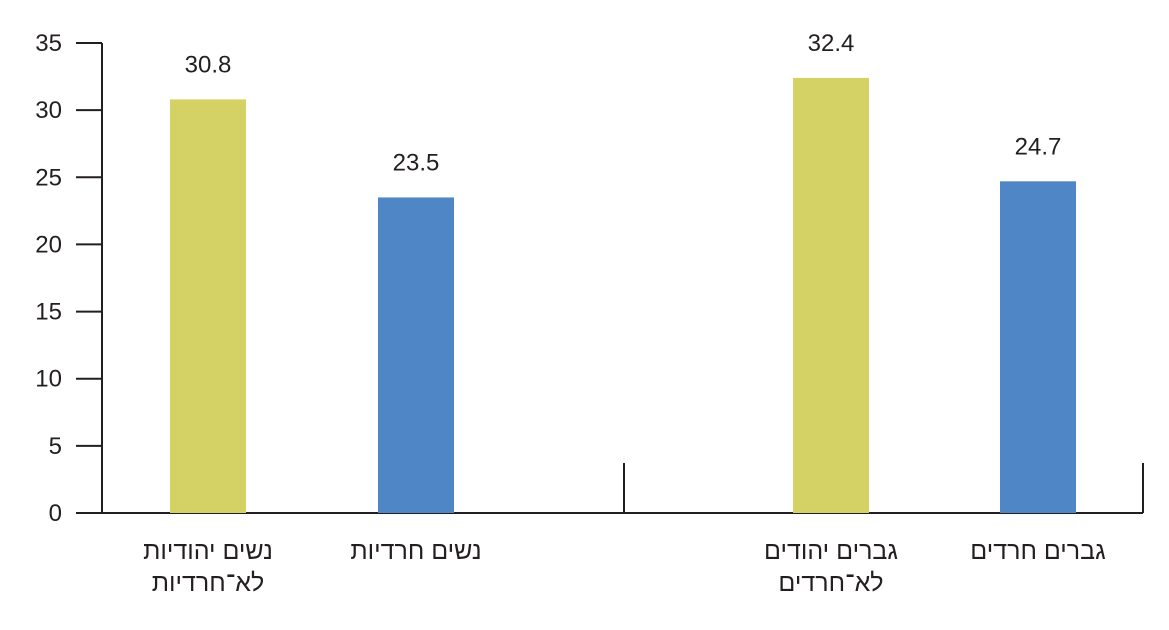 The width and height of the screenshot is (1169, 630). I want to click on y-tick-label: 5, so click(55, 446).